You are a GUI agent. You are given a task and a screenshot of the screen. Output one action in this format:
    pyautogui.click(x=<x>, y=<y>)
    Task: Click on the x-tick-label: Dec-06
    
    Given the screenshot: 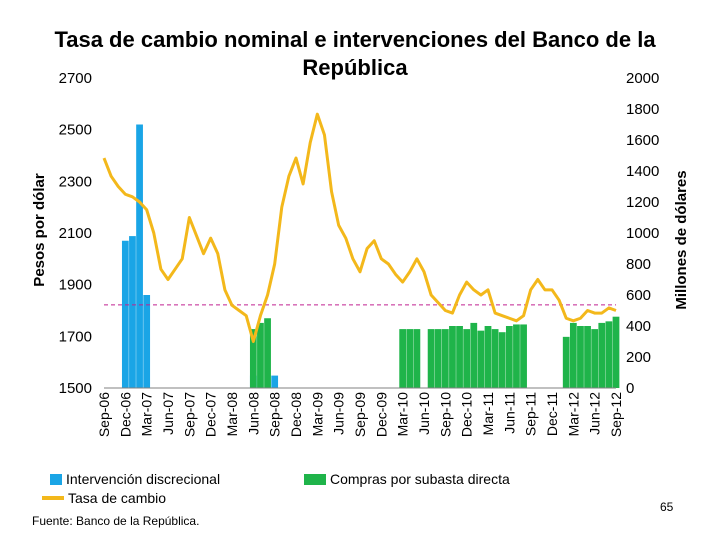 What is the action you would take?
    pyautogui.click(x=125, y=414)
    